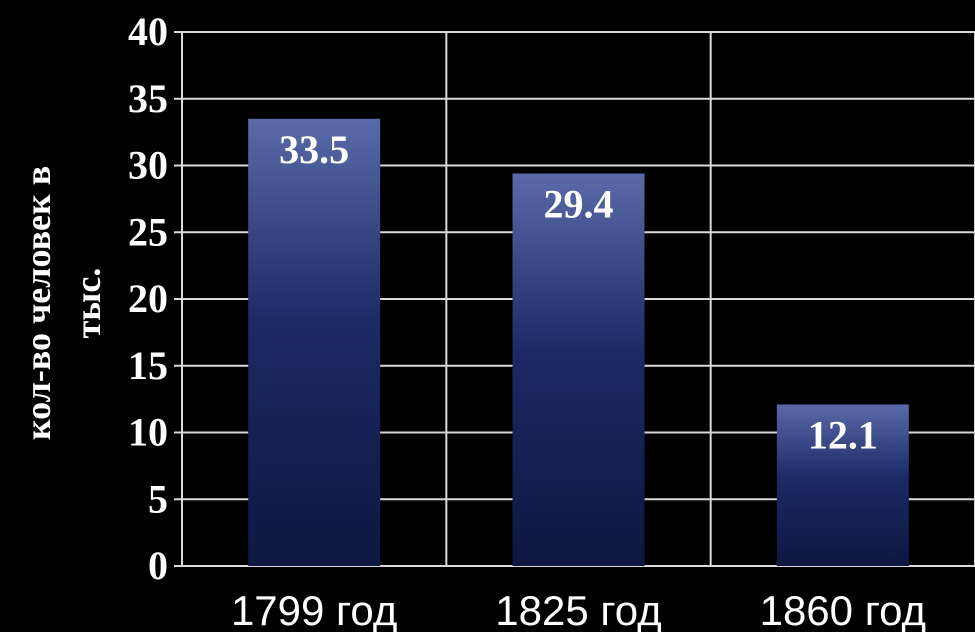  I want to click on data-label-0: 33.5, so click(314, 149).